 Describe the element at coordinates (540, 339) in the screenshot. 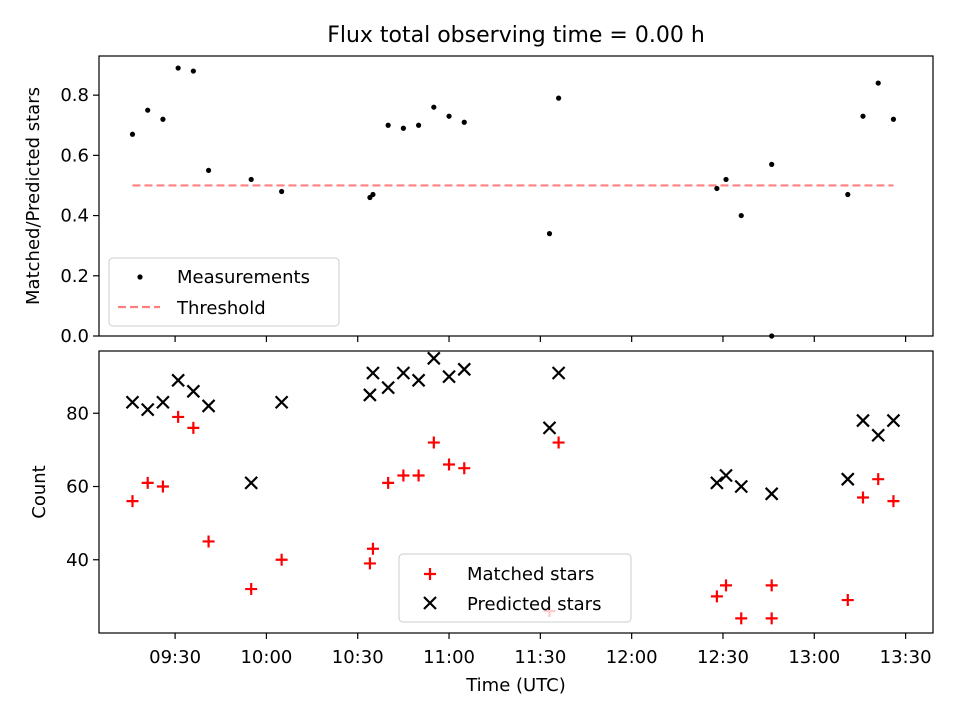

I see `top-x-ticks` at that location.